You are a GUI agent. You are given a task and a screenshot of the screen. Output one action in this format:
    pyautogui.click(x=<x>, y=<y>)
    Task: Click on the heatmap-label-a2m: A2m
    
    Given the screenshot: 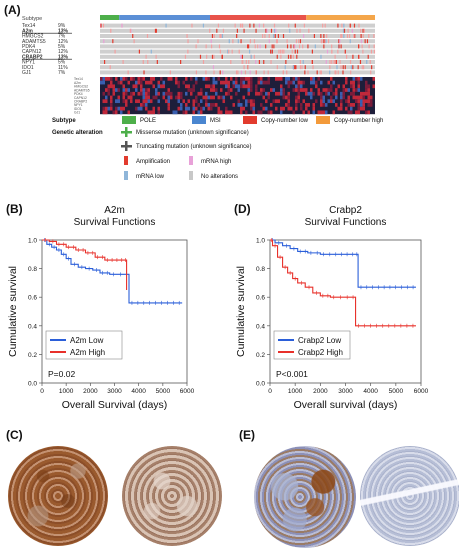 What is the action you would take?
    pyautogui.click(x=77, y=83)
    